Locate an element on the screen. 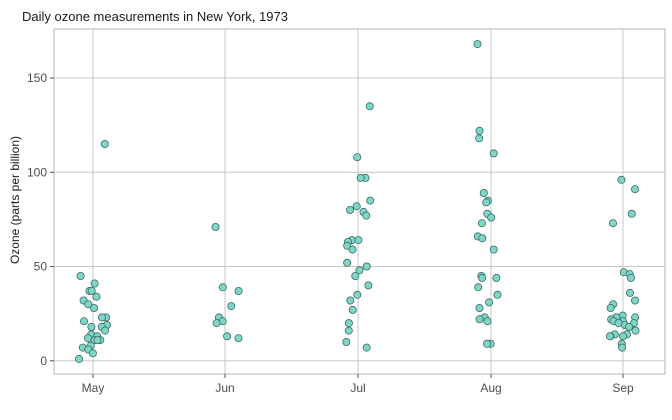 This screenshot has width=672, height=420. x-tick-label-sep: Sep is located at coordinates (623, 388).